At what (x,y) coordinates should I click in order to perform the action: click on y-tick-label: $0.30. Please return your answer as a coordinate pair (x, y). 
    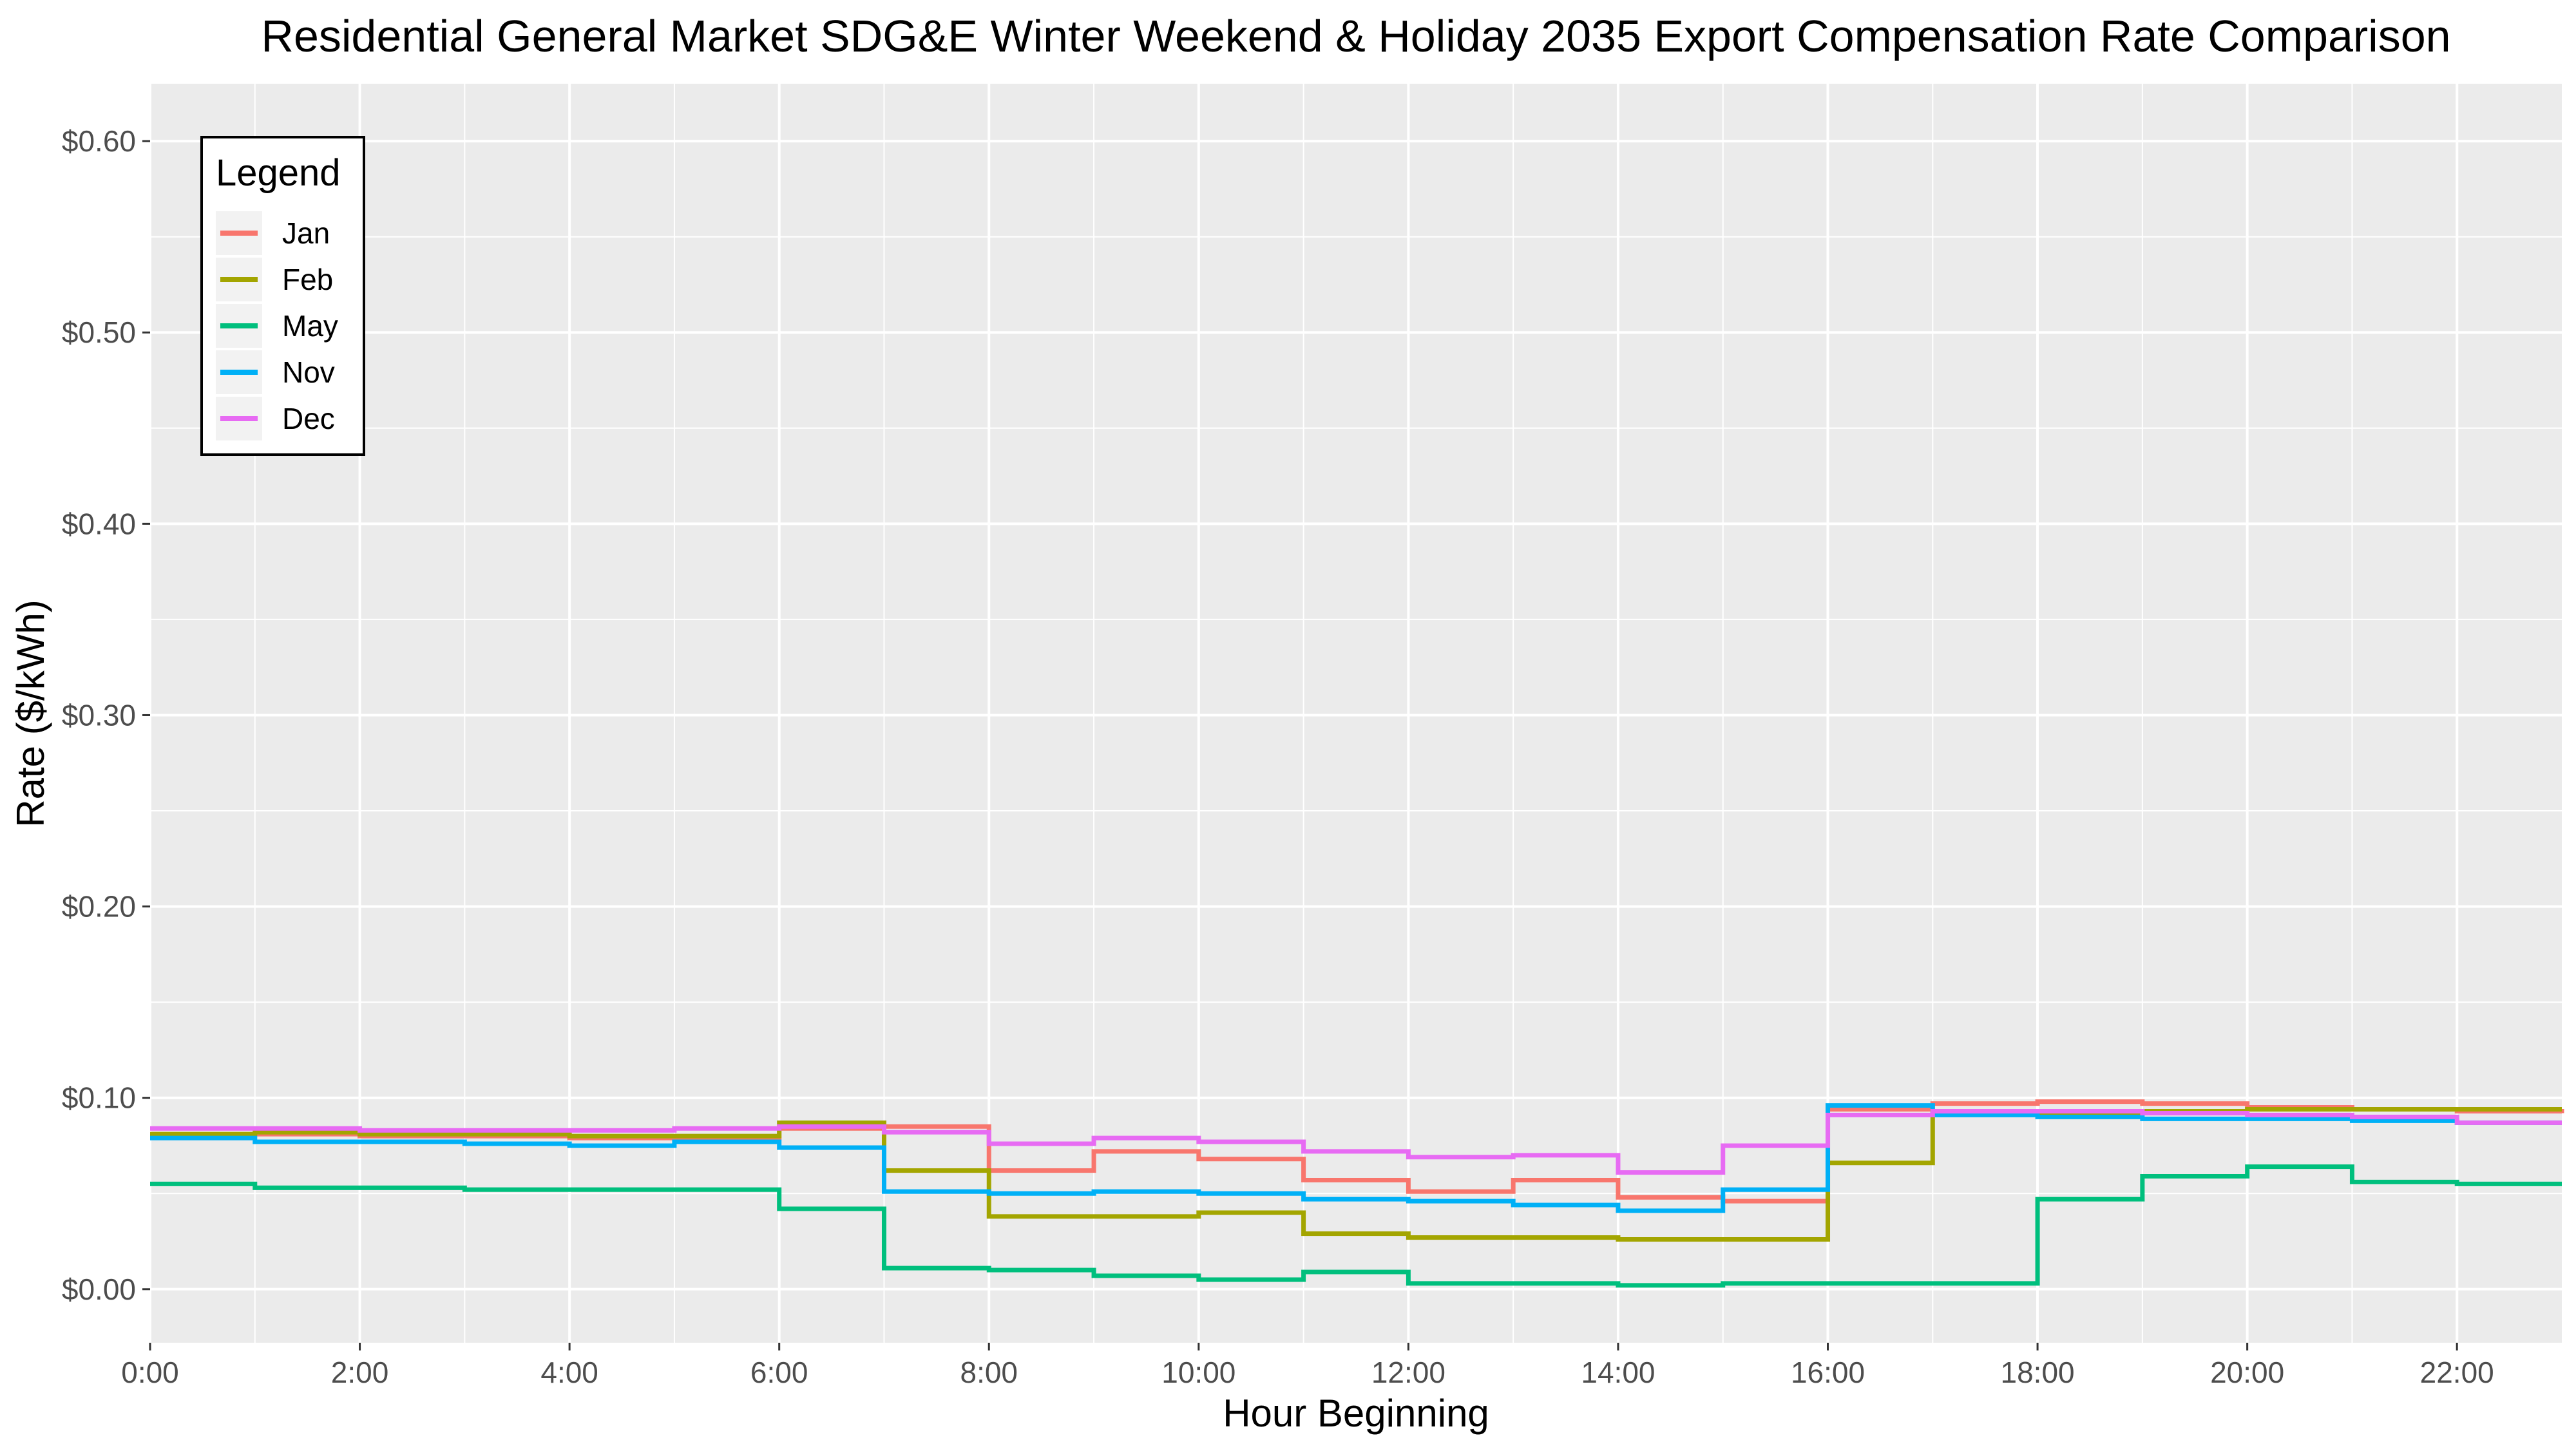
    Looking at the image, I should click on (99, 715).